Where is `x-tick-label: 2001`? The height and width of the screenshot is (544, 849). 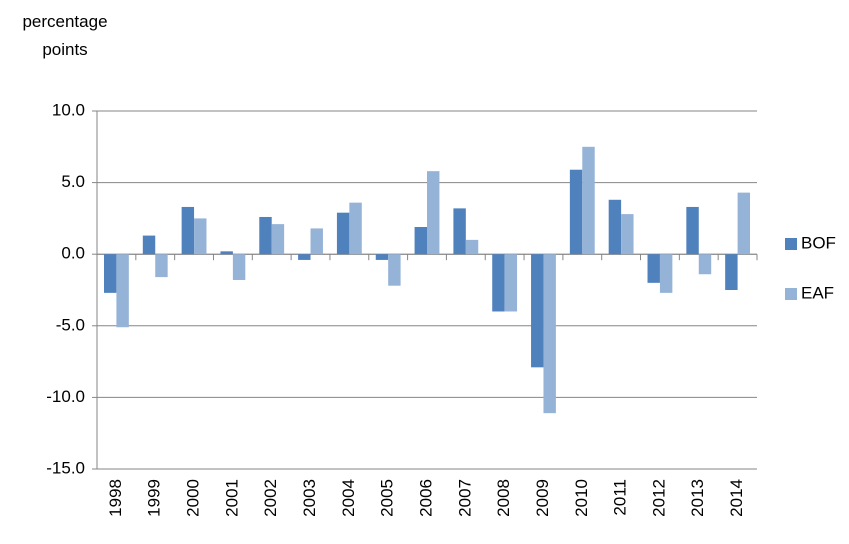 x-tick-label: 2001 is located at coordinates (231, 498).